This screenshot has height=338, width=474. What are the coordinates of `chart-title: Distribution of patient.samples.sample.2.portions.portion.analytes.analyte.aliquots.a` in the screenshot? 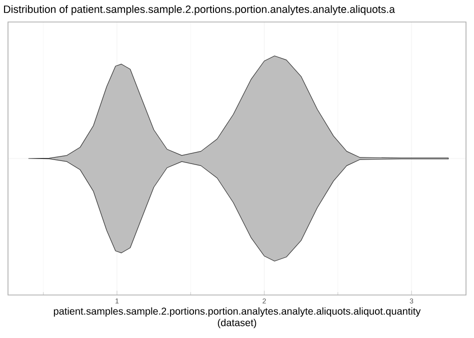 It's located at (199, 10).